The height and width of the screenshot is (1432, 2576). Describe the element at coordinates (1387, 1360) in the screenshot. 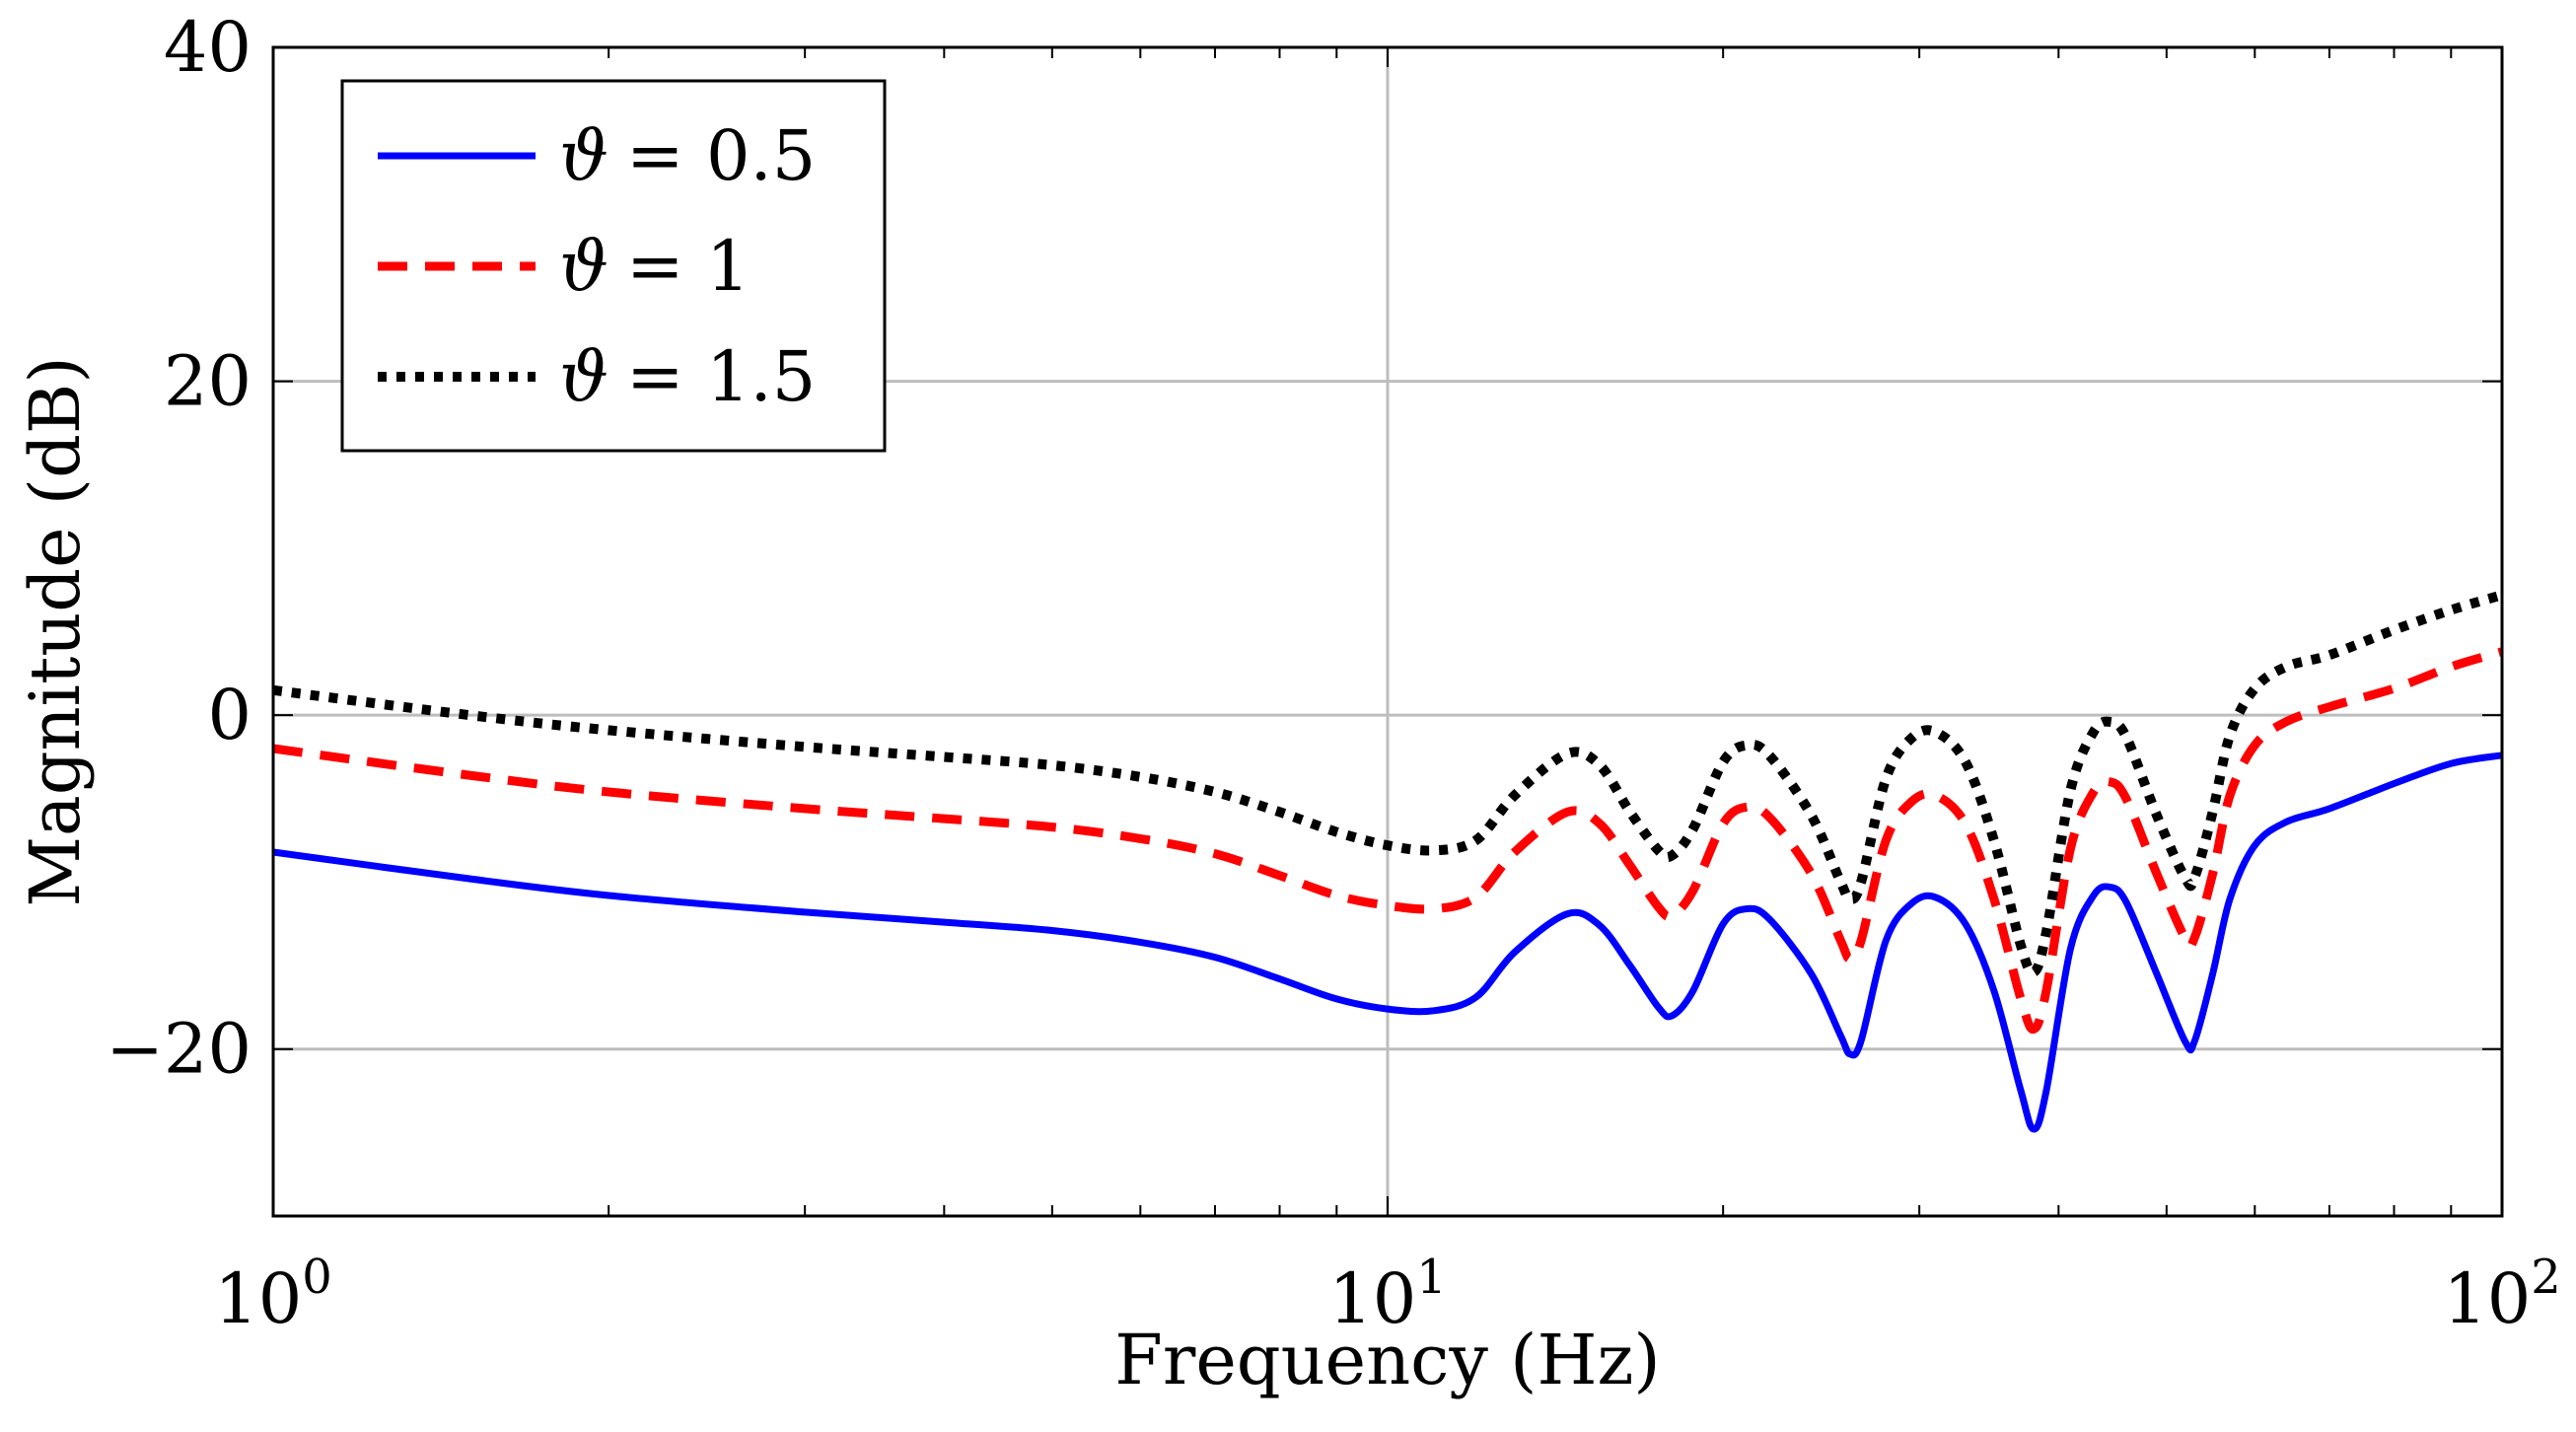

I see `x-axis-title: Frequency (Hz)` at that location.